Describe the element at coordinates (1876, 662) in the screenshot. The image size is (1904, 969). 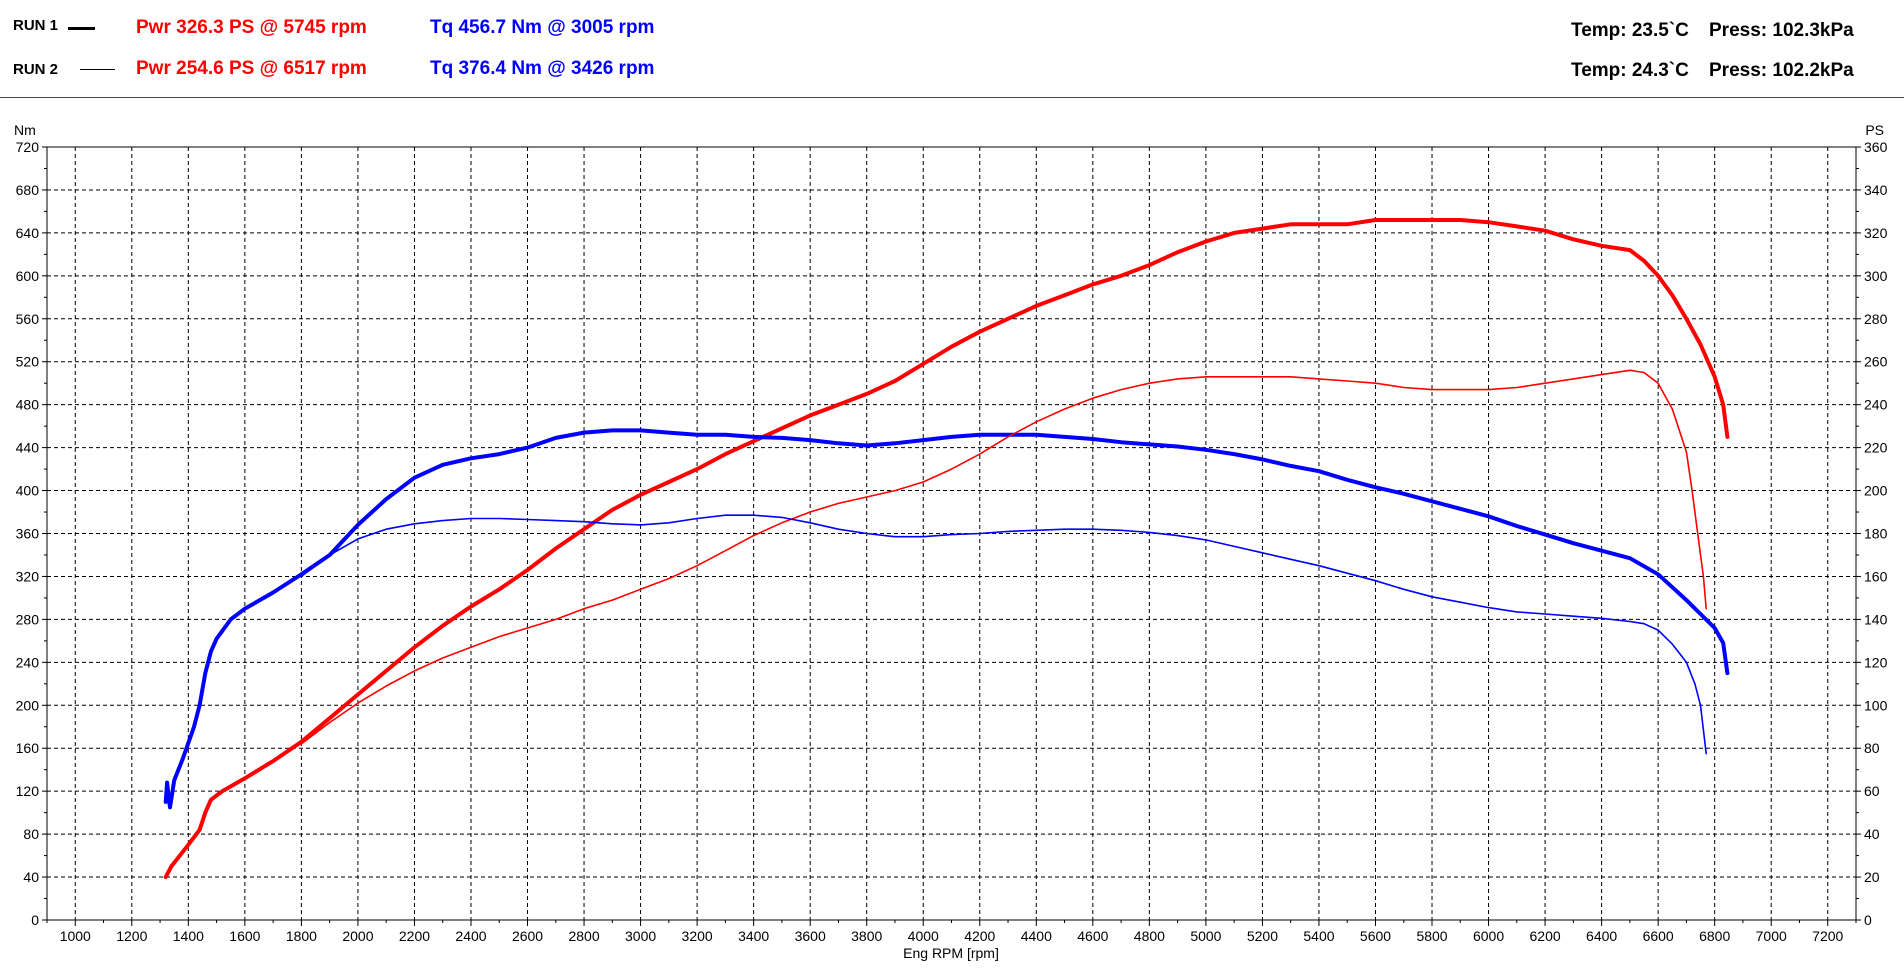
I see `y-right-tick-label: 120` at that location.